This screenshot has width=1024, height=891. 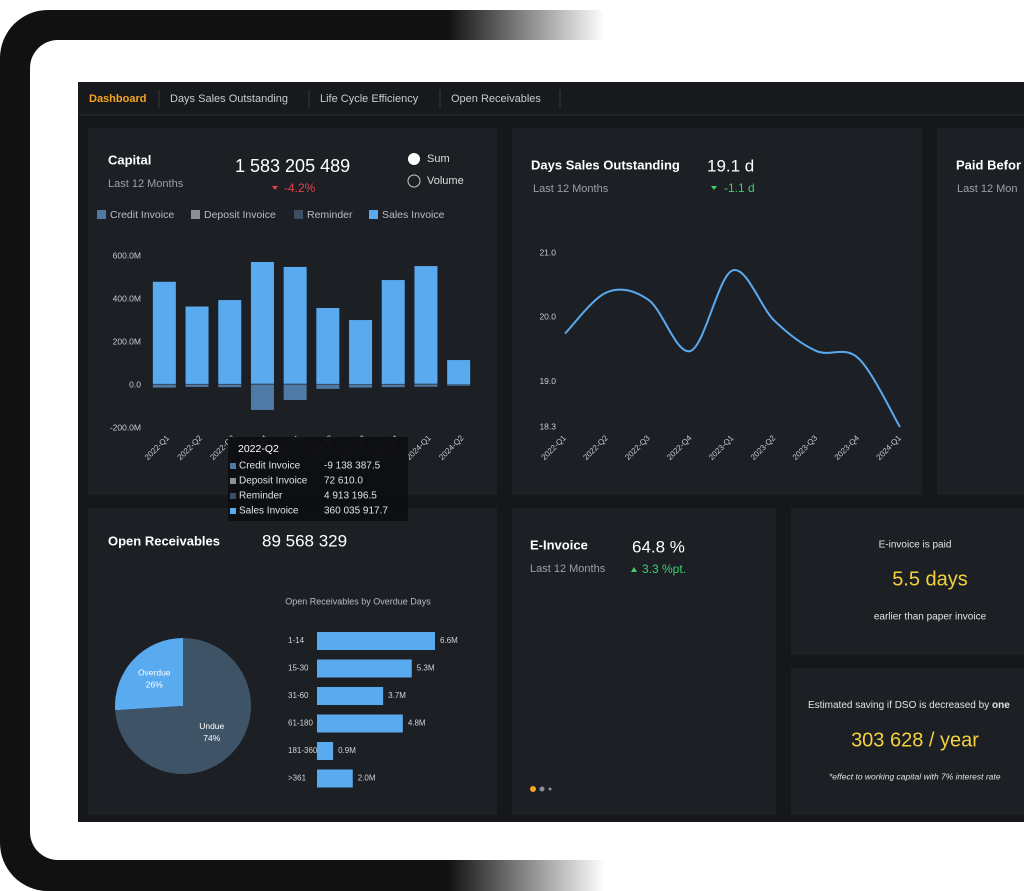 I want to click on y-tick-label: 0.0, so click(x=135, y=384).